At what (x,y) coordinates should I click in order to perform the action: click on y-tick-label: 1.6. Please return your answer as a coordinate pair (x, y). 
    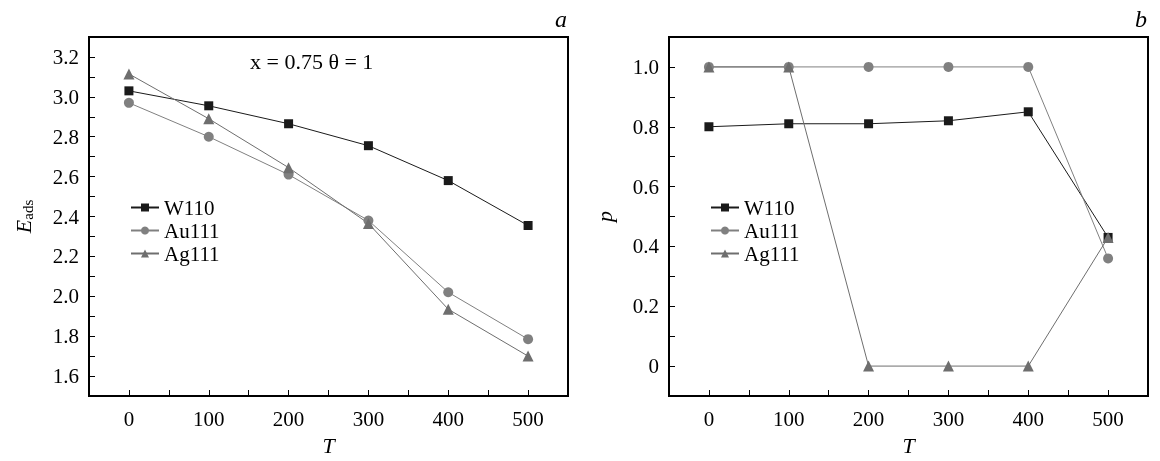
    Looking at the image, I should click on (65, 376).